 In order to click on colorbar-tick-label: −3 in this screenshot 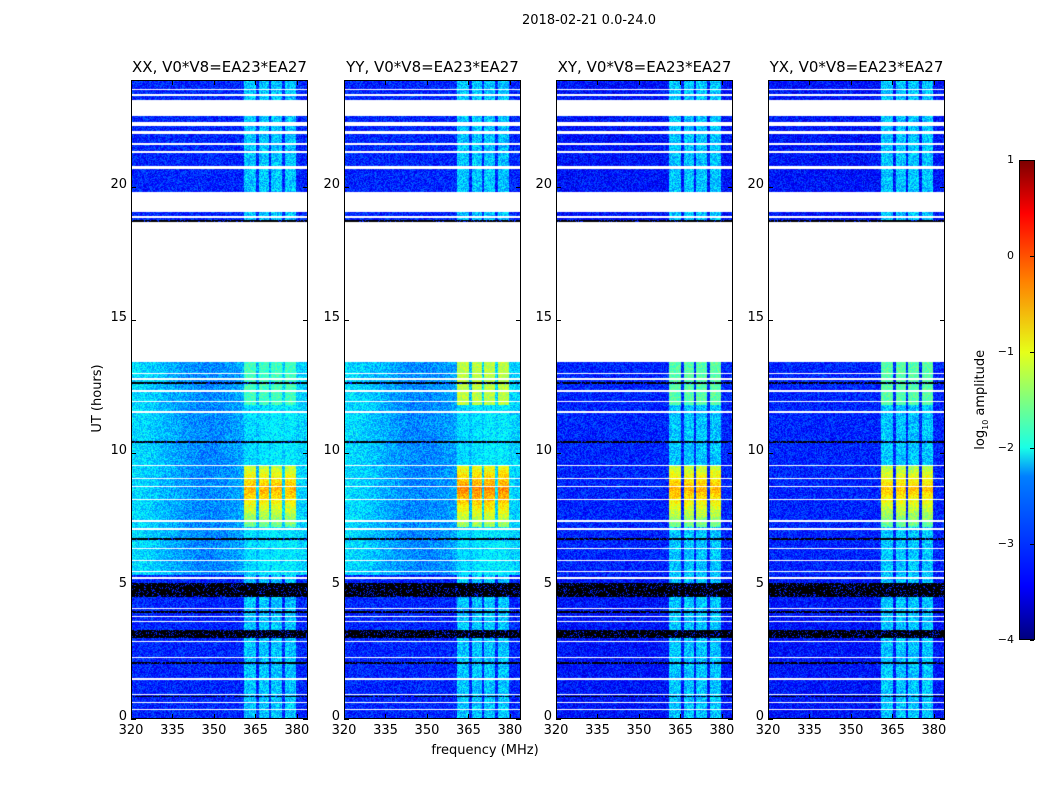, I will do `click(1005, 543)`.